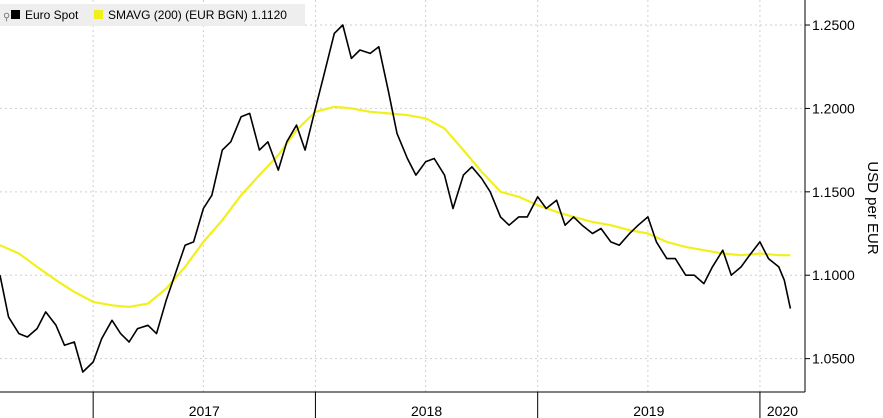 This screenshot has height=418, width=883. Describe the element at coordinates (445, 405) in the screenshot. I see `x-axis: 2017 2018 2019 2020` at that location.